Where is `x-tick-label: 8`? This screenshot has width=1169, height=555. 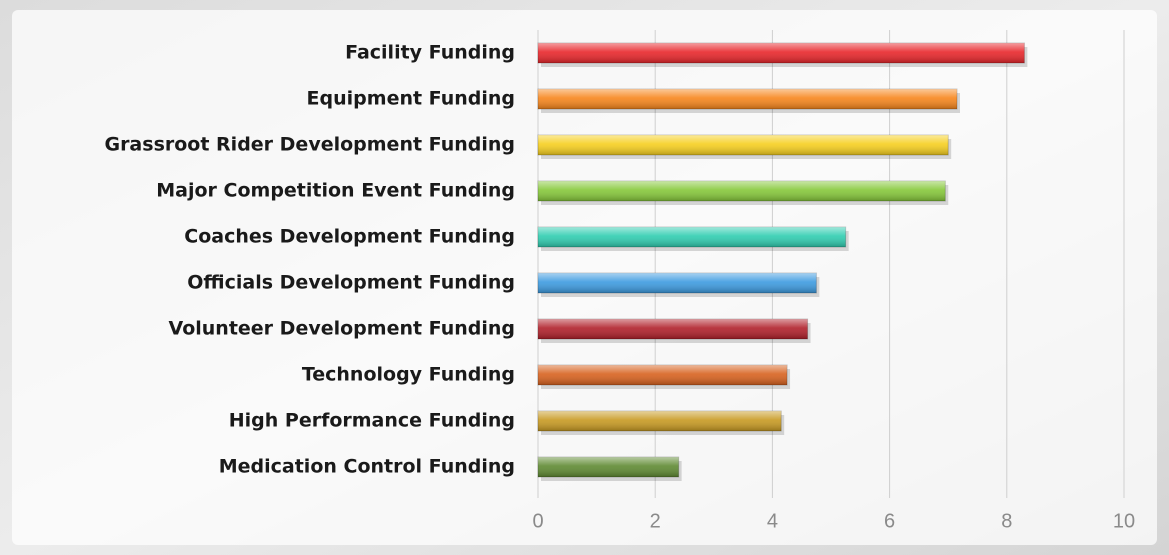
x-tick-label: 8 is located at coordinates (1006, 521).